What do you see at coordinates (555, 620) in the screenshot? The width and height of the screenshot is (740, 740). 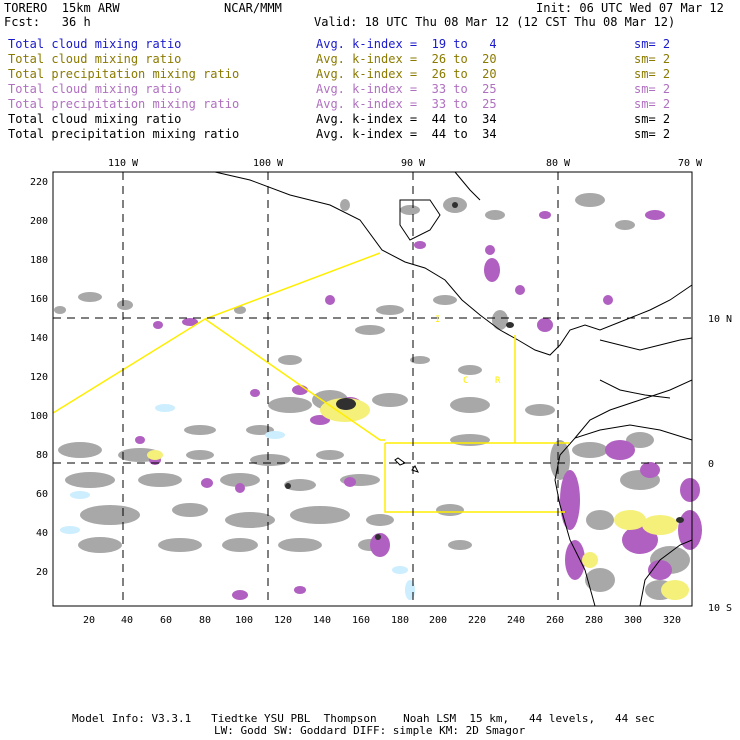 I see `x-tick-label: 260` at bounding box center [555, 620].